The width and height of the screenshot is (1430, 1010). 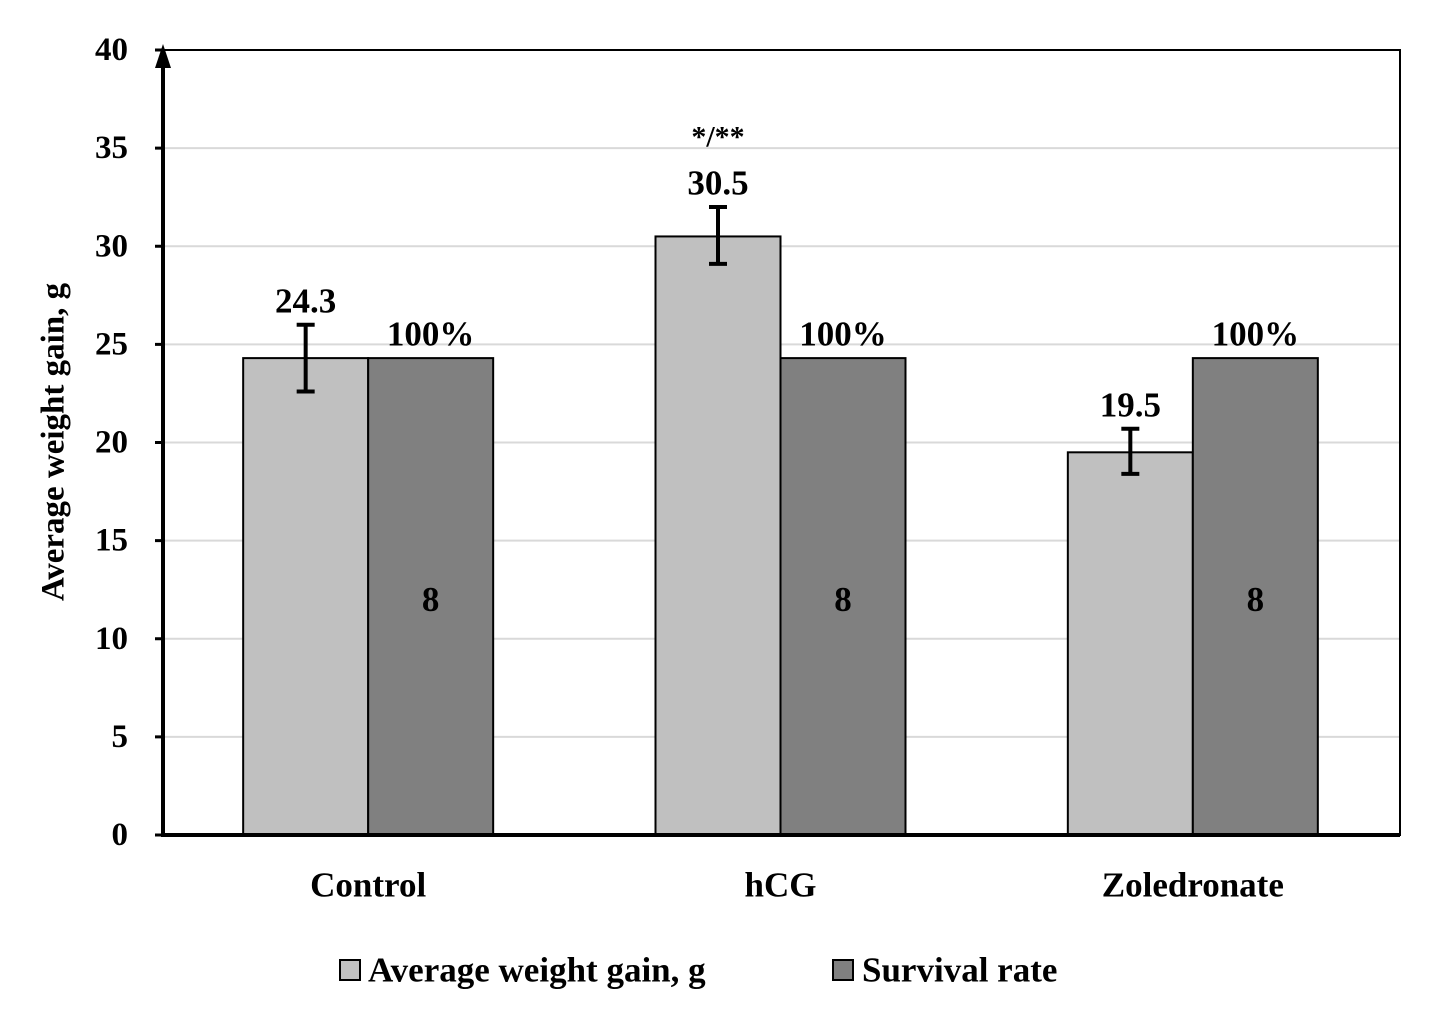 What do you see at coordinates (717, 137) in the screenshot?
I see `significance-annotation: */**` at bounding box center [717, 137].